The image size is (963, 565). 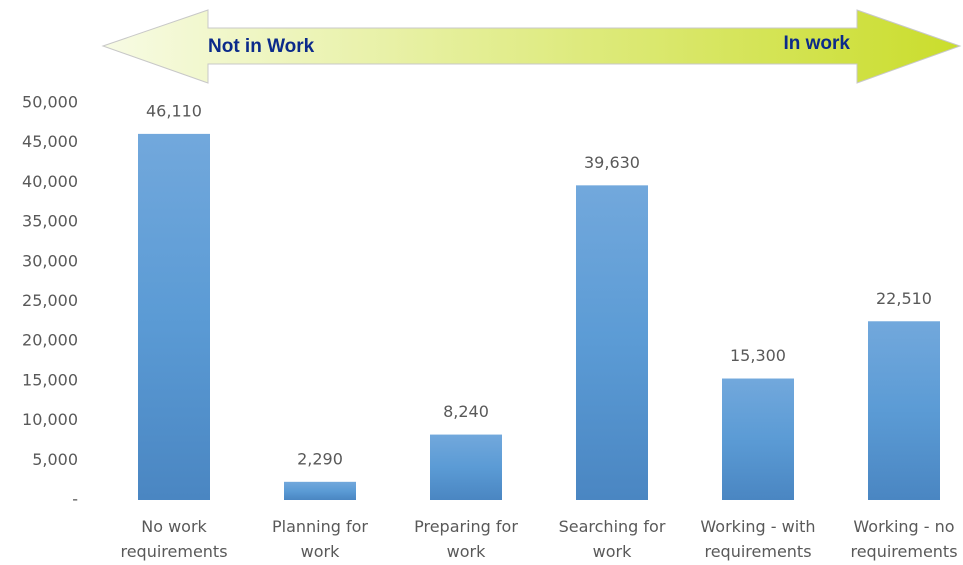 I want to click on x-tick-label: Searching for work, so click(x=612, y=539).